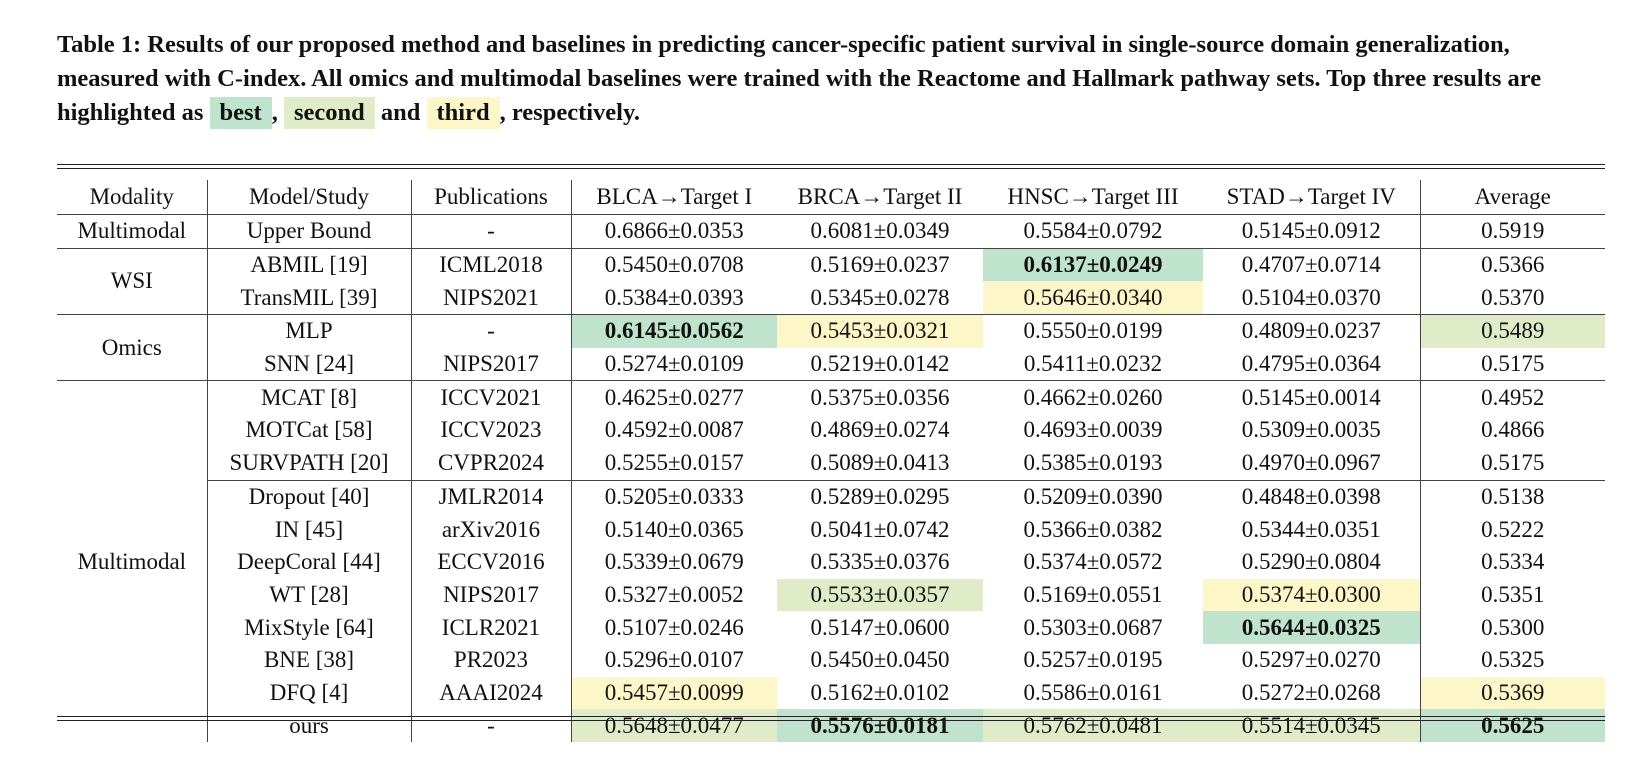  What do you see at coordinates (880, 496) in the screenshot?
I see `value-cell: 0.5289±0.0295` at bounding box center [880, 496].